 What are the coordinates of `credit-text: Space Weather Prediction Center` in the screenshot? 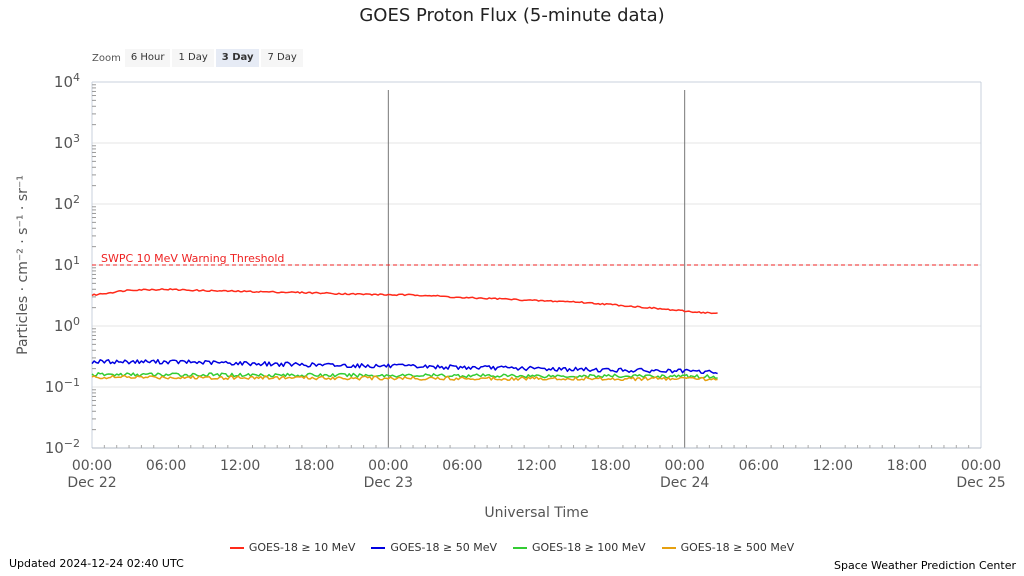 It's located at (925, 565).